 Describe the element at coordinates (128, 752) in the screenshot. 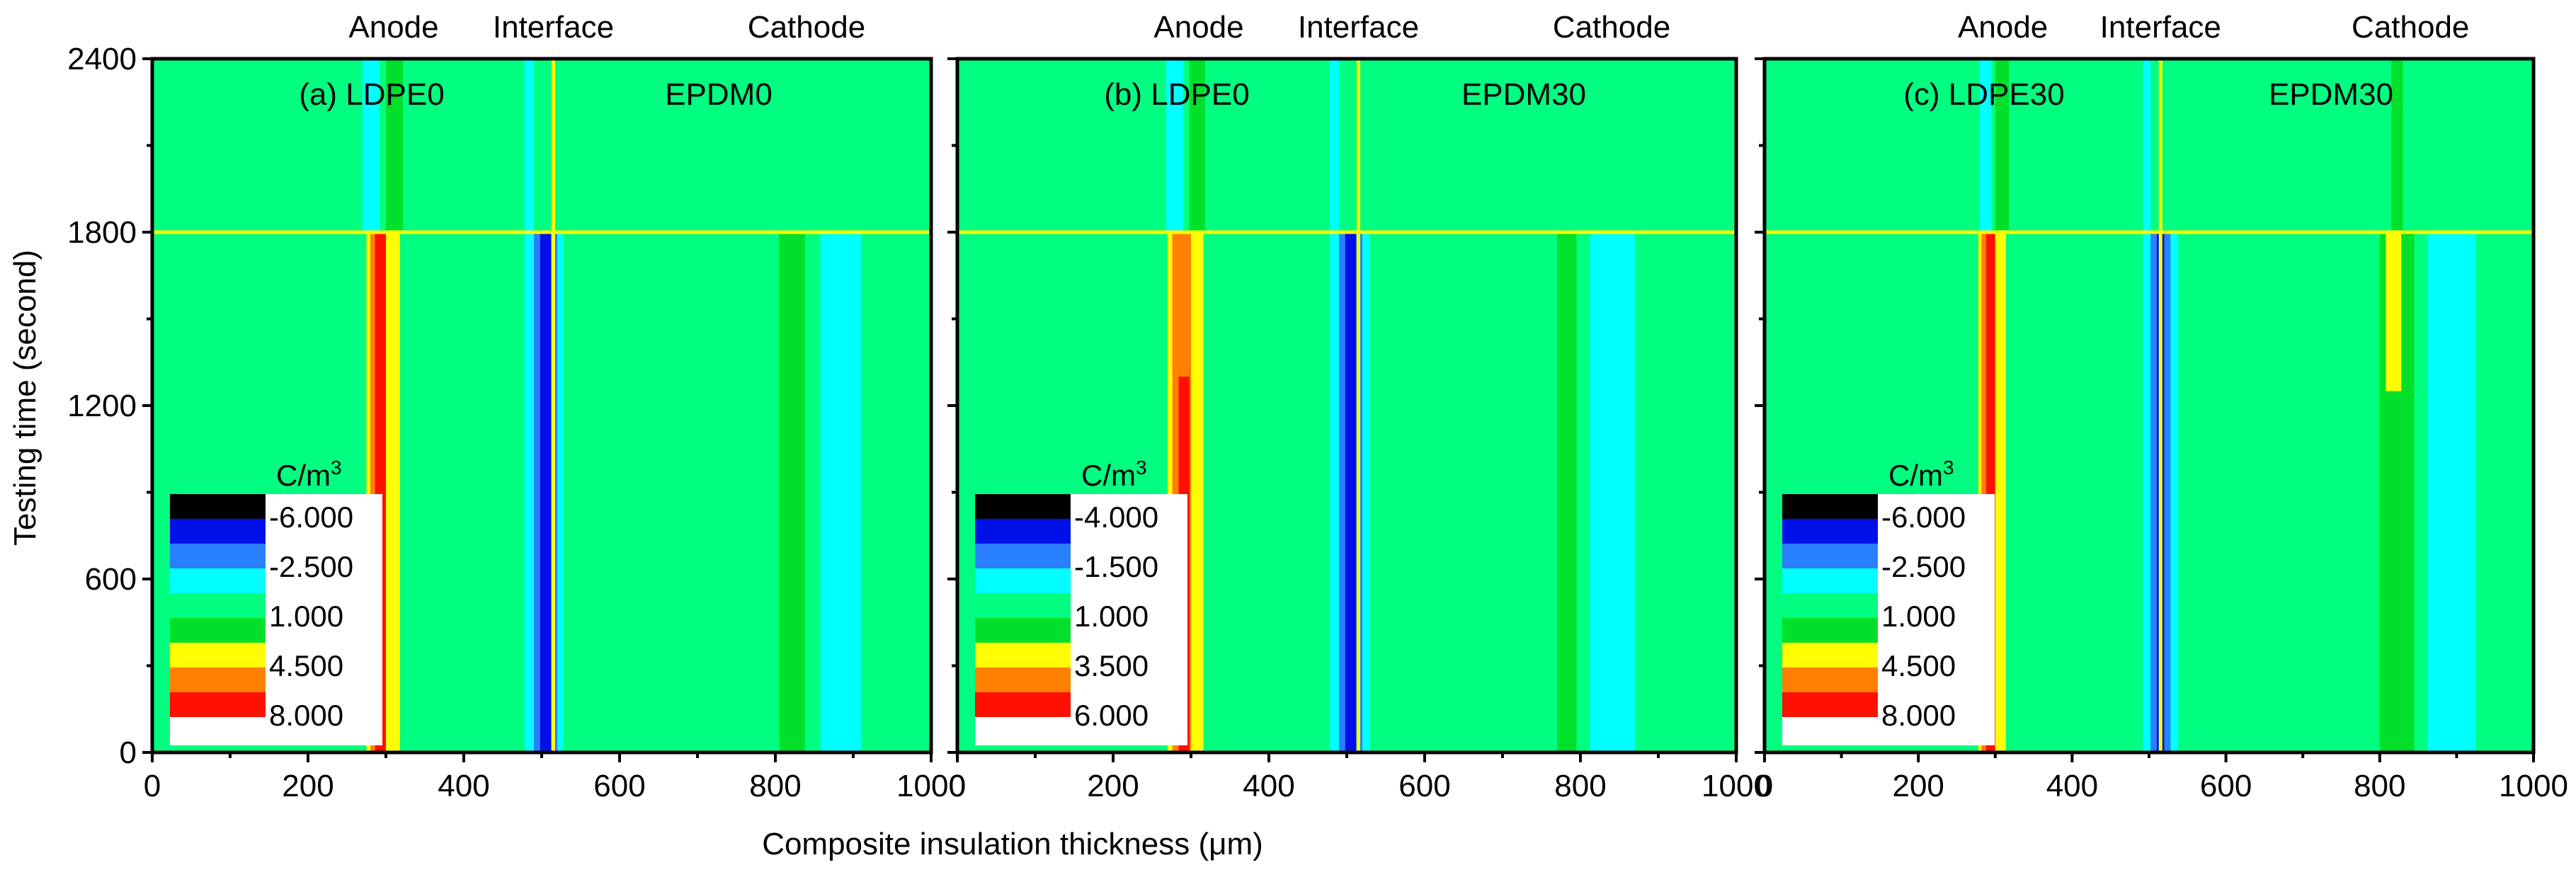

I see `y-tick-label: 0` at that location.